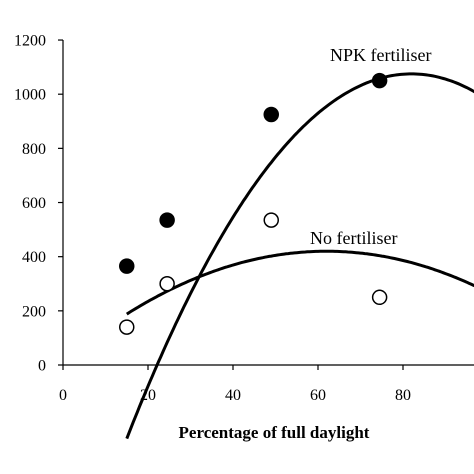 This screenshot has width=474, height=474. I want to click on x-tick-label: 40, so click(233, 395).